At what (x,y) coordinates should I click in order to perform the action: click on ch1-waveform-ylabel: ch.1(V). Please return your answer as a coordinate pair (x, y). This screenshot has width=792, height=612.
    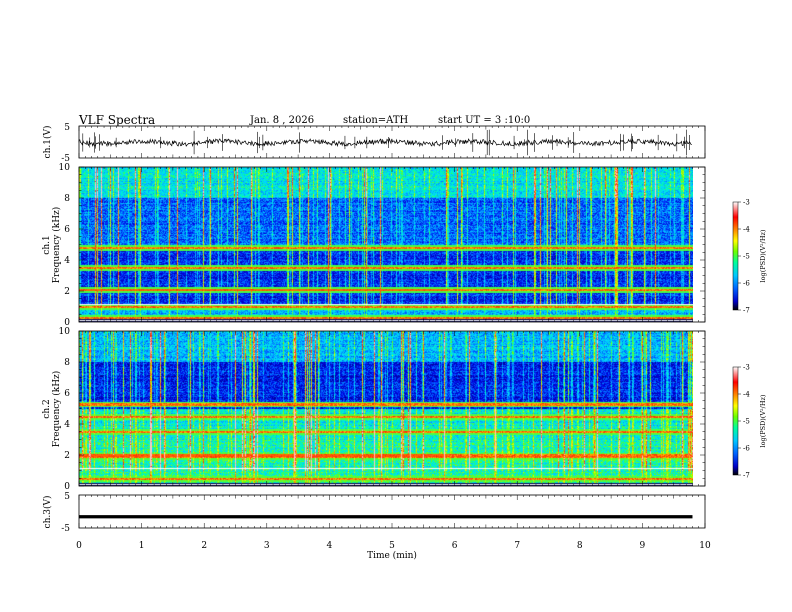
    Looking at the image, I should click on (47, 142).